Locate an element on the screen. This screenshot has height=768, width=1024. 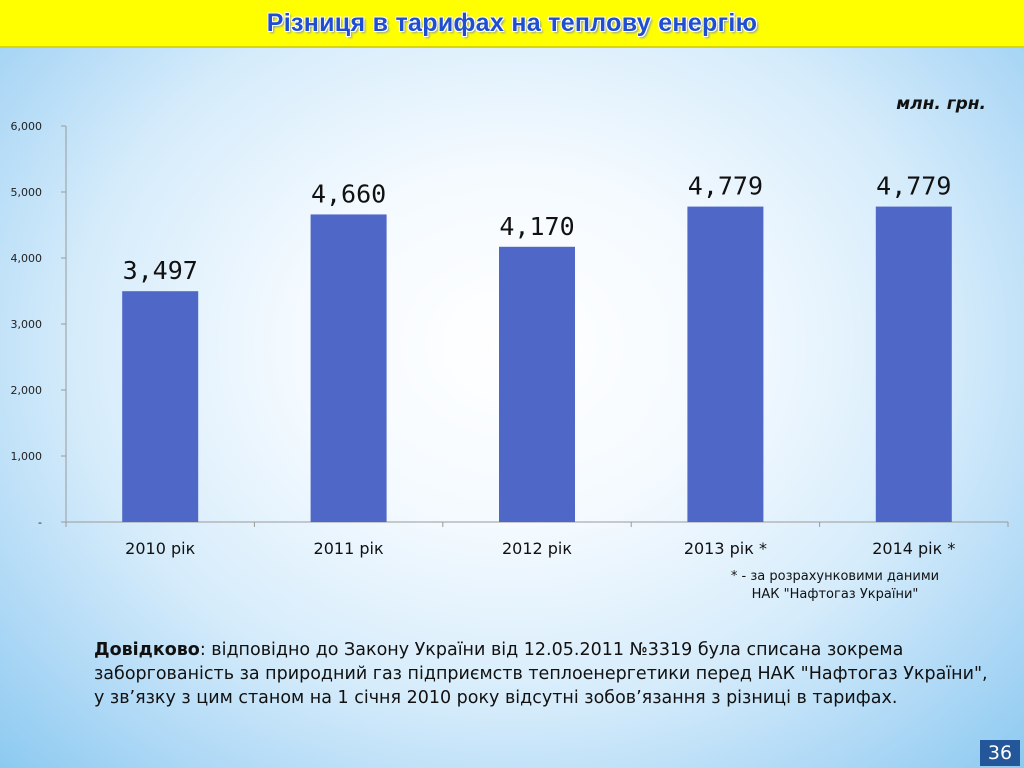
y-tick-label: 3,000 is located at coordinates (27, 324).